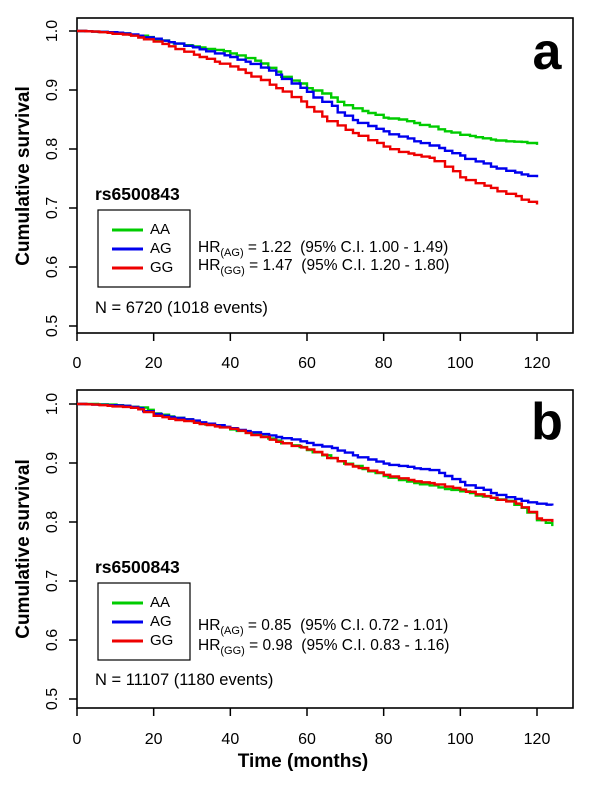 The width and height of the screenshot is (603, 797). I want to click on hr-value: = 1.47 (95% C.I. 1.20 - 1.80), so click(347, 265).